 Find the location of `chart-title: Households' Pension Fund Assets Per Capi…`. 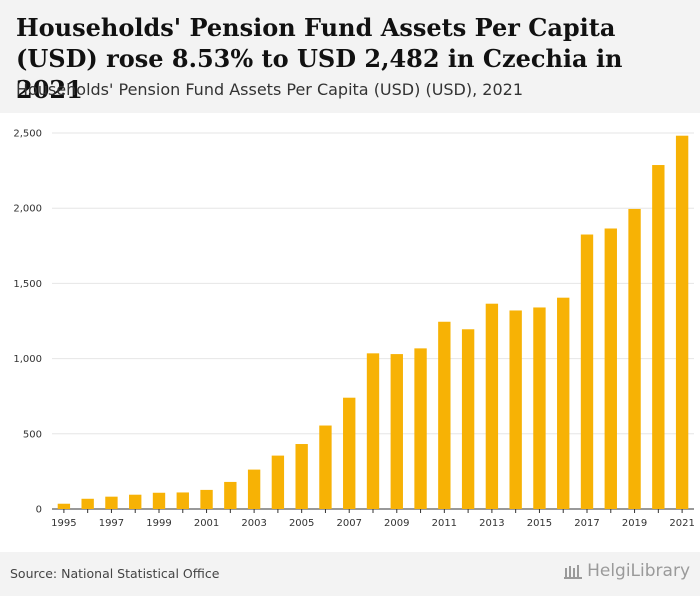

chart-title: Households' Pension Fund Assets Per Capi… is located at coordinates (319, 58).